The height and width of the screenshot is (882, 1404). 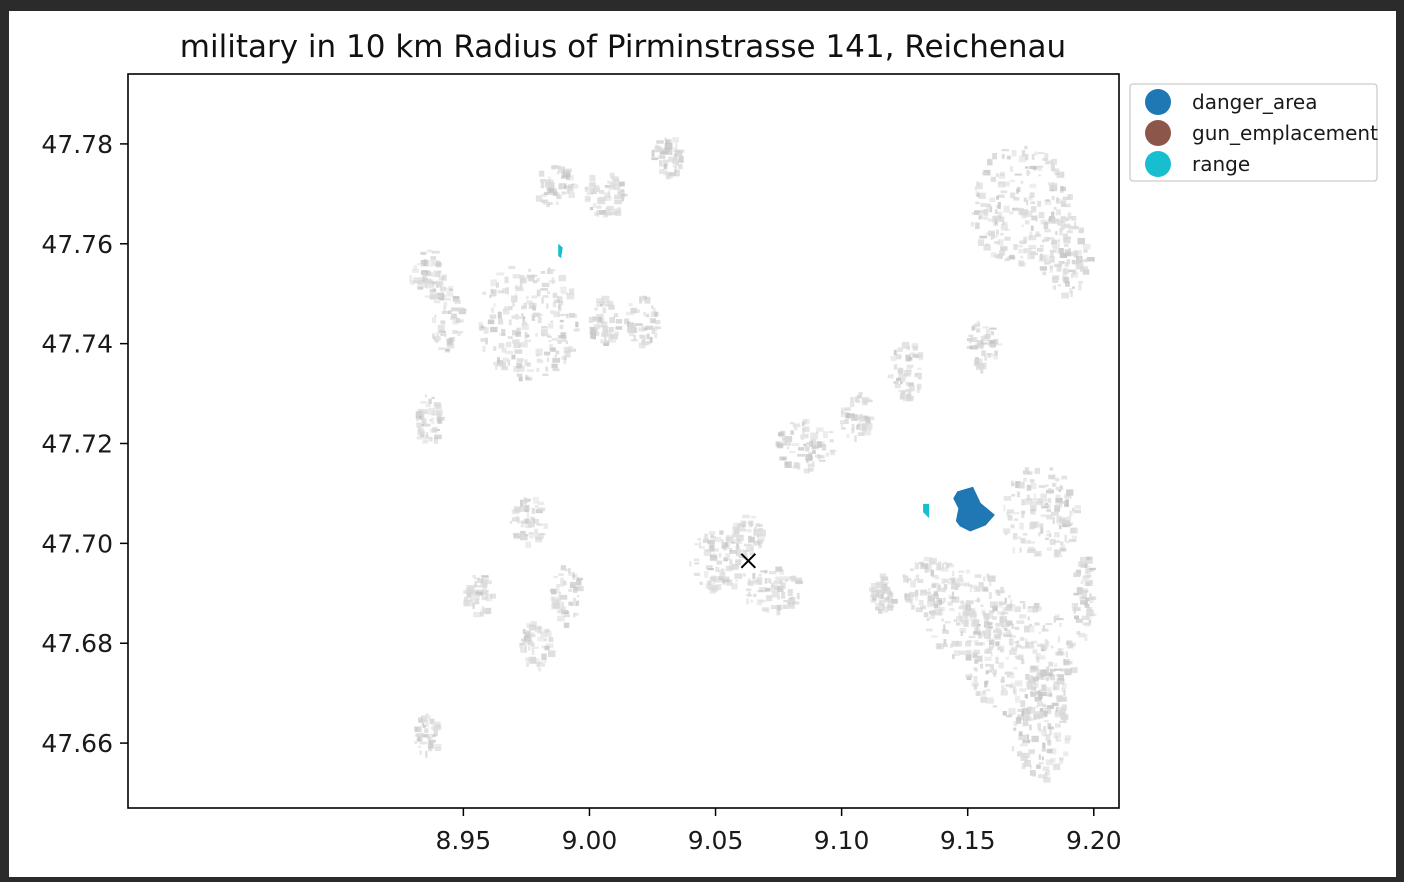 What do you see at coordinates (1221, 164) in the screenshot?
I see `legend-label: range` at bounding box center [1221, 164].